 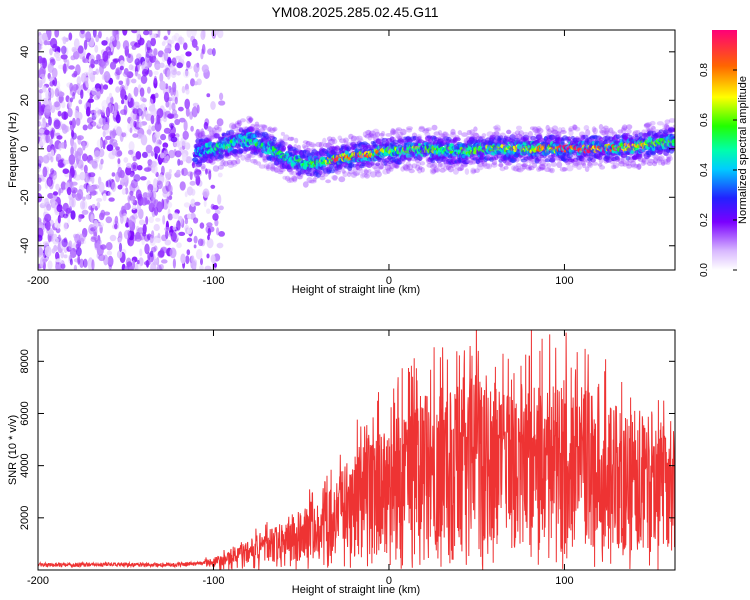 I want to click on snr-x-axis-label: Height of straight line (km), so click(x=356, y=590).